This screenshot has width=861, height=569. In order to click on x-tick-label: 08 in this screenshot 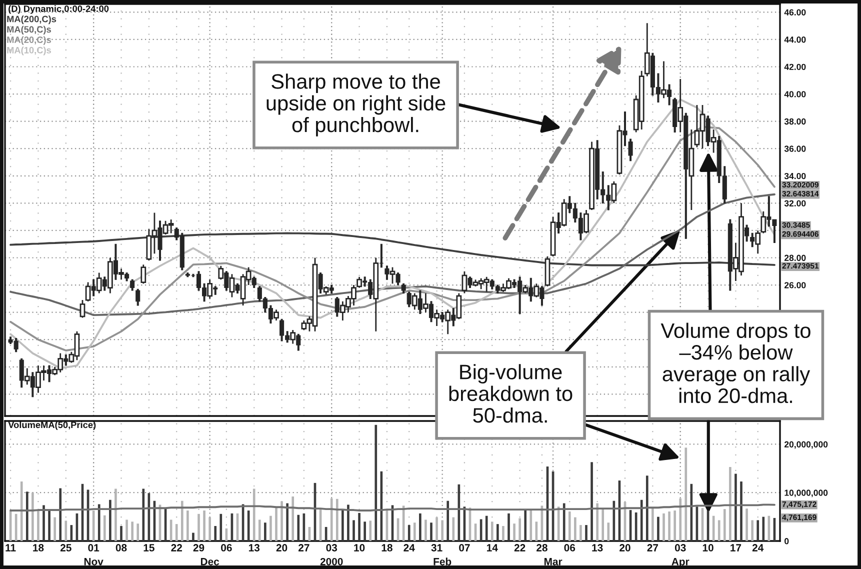, I will do `click(121, 548)`.